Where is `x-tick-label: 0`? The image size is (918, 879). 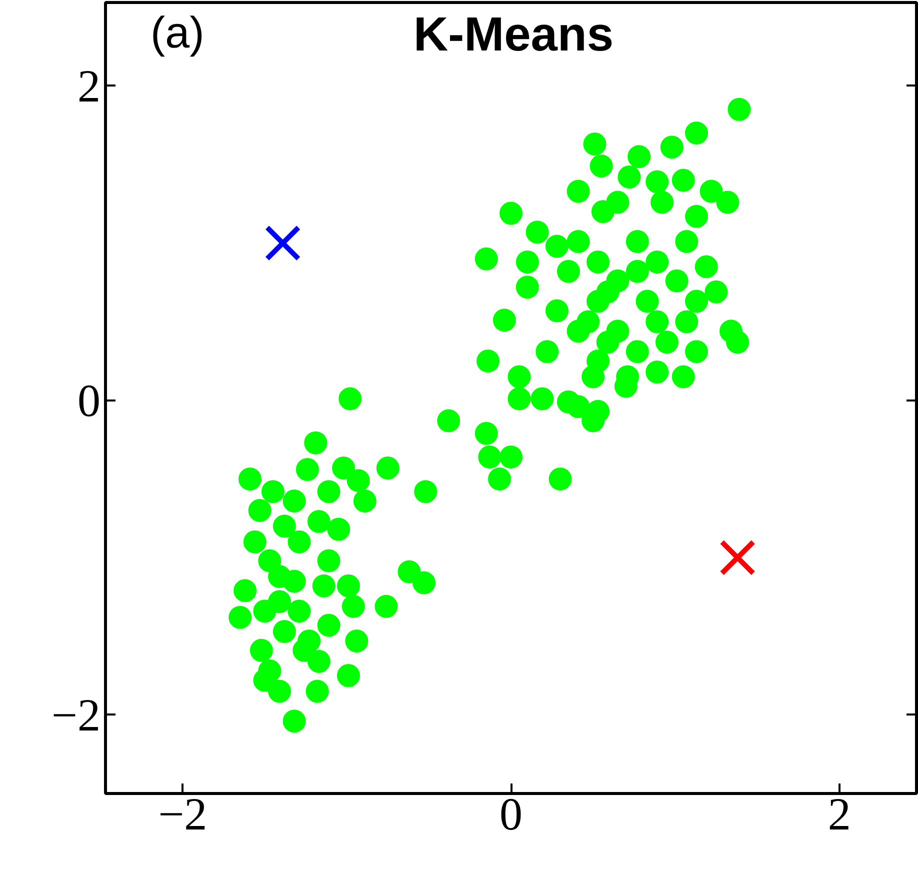
x-tick-label: 0 is located at coordinates (511, 814).